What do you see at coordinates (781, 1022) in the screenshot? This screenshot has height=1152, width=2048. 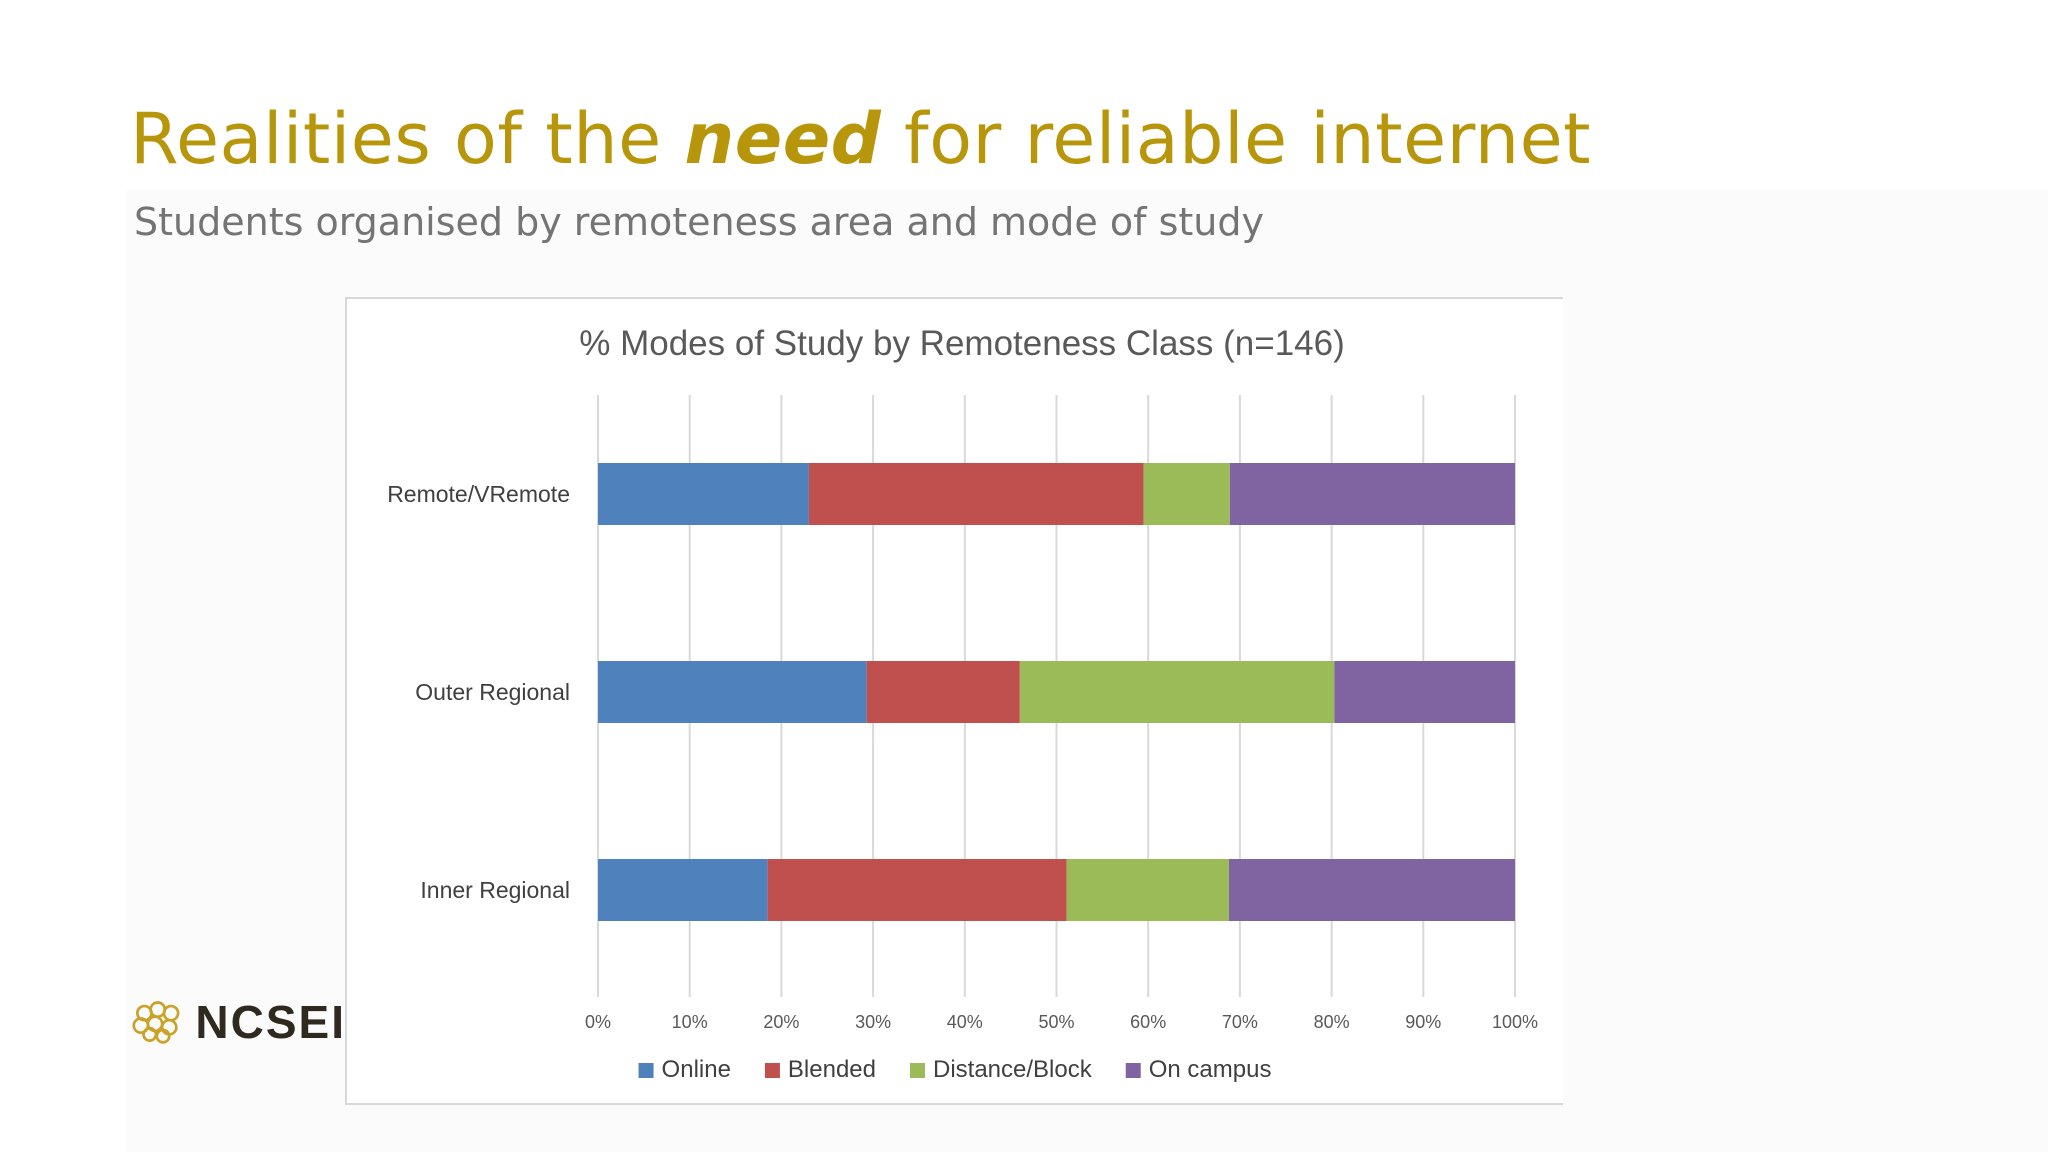 I see `x-tick-label: 20%` at bounding box center [781, 1022].